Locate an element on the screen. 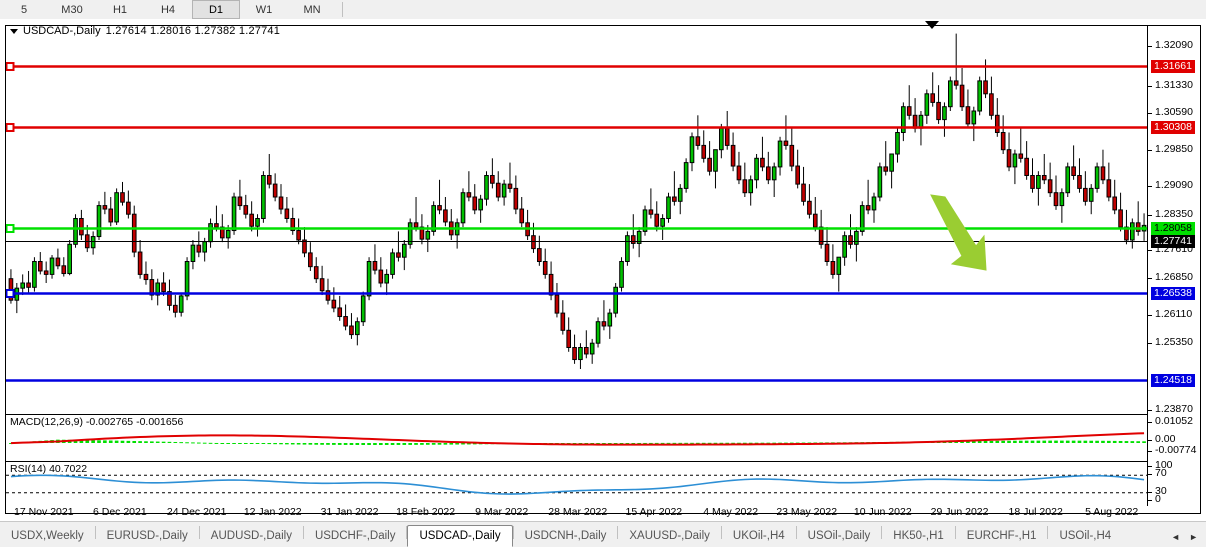  price-tick-label: 1.29850 is located at coordinates (1174, 149).